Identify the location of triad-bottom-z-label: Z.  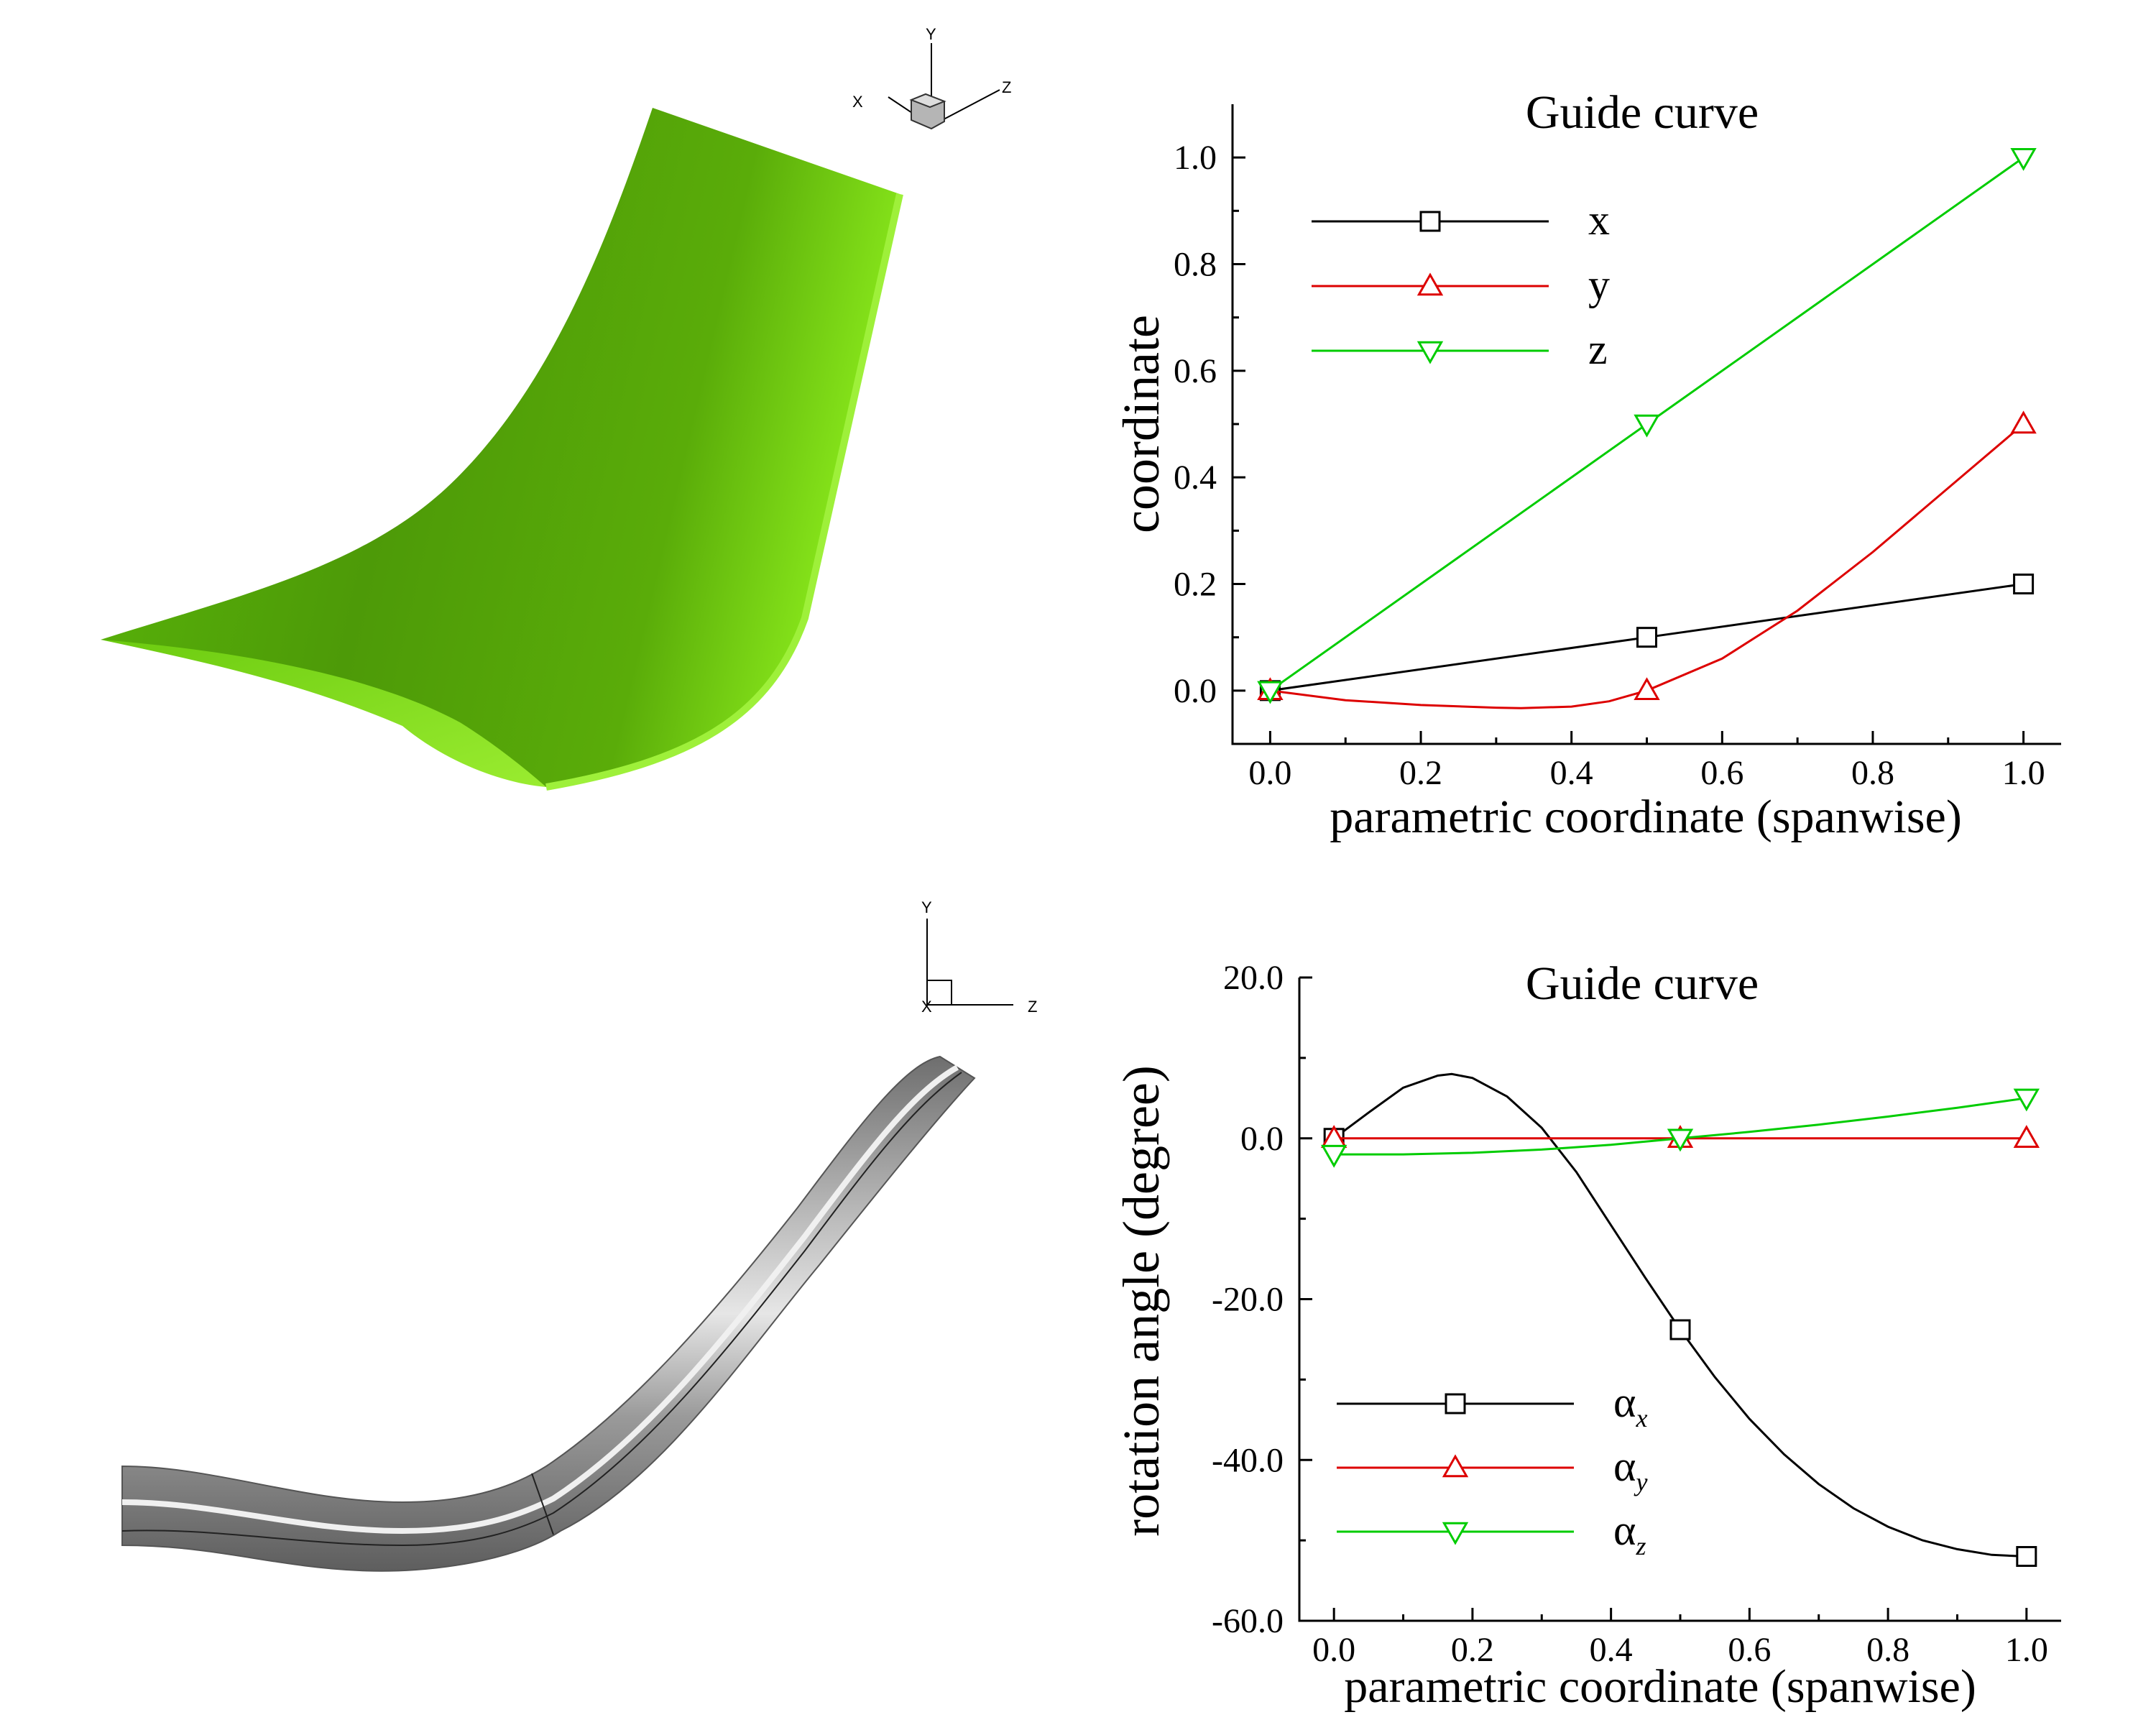
(1033, 1007).